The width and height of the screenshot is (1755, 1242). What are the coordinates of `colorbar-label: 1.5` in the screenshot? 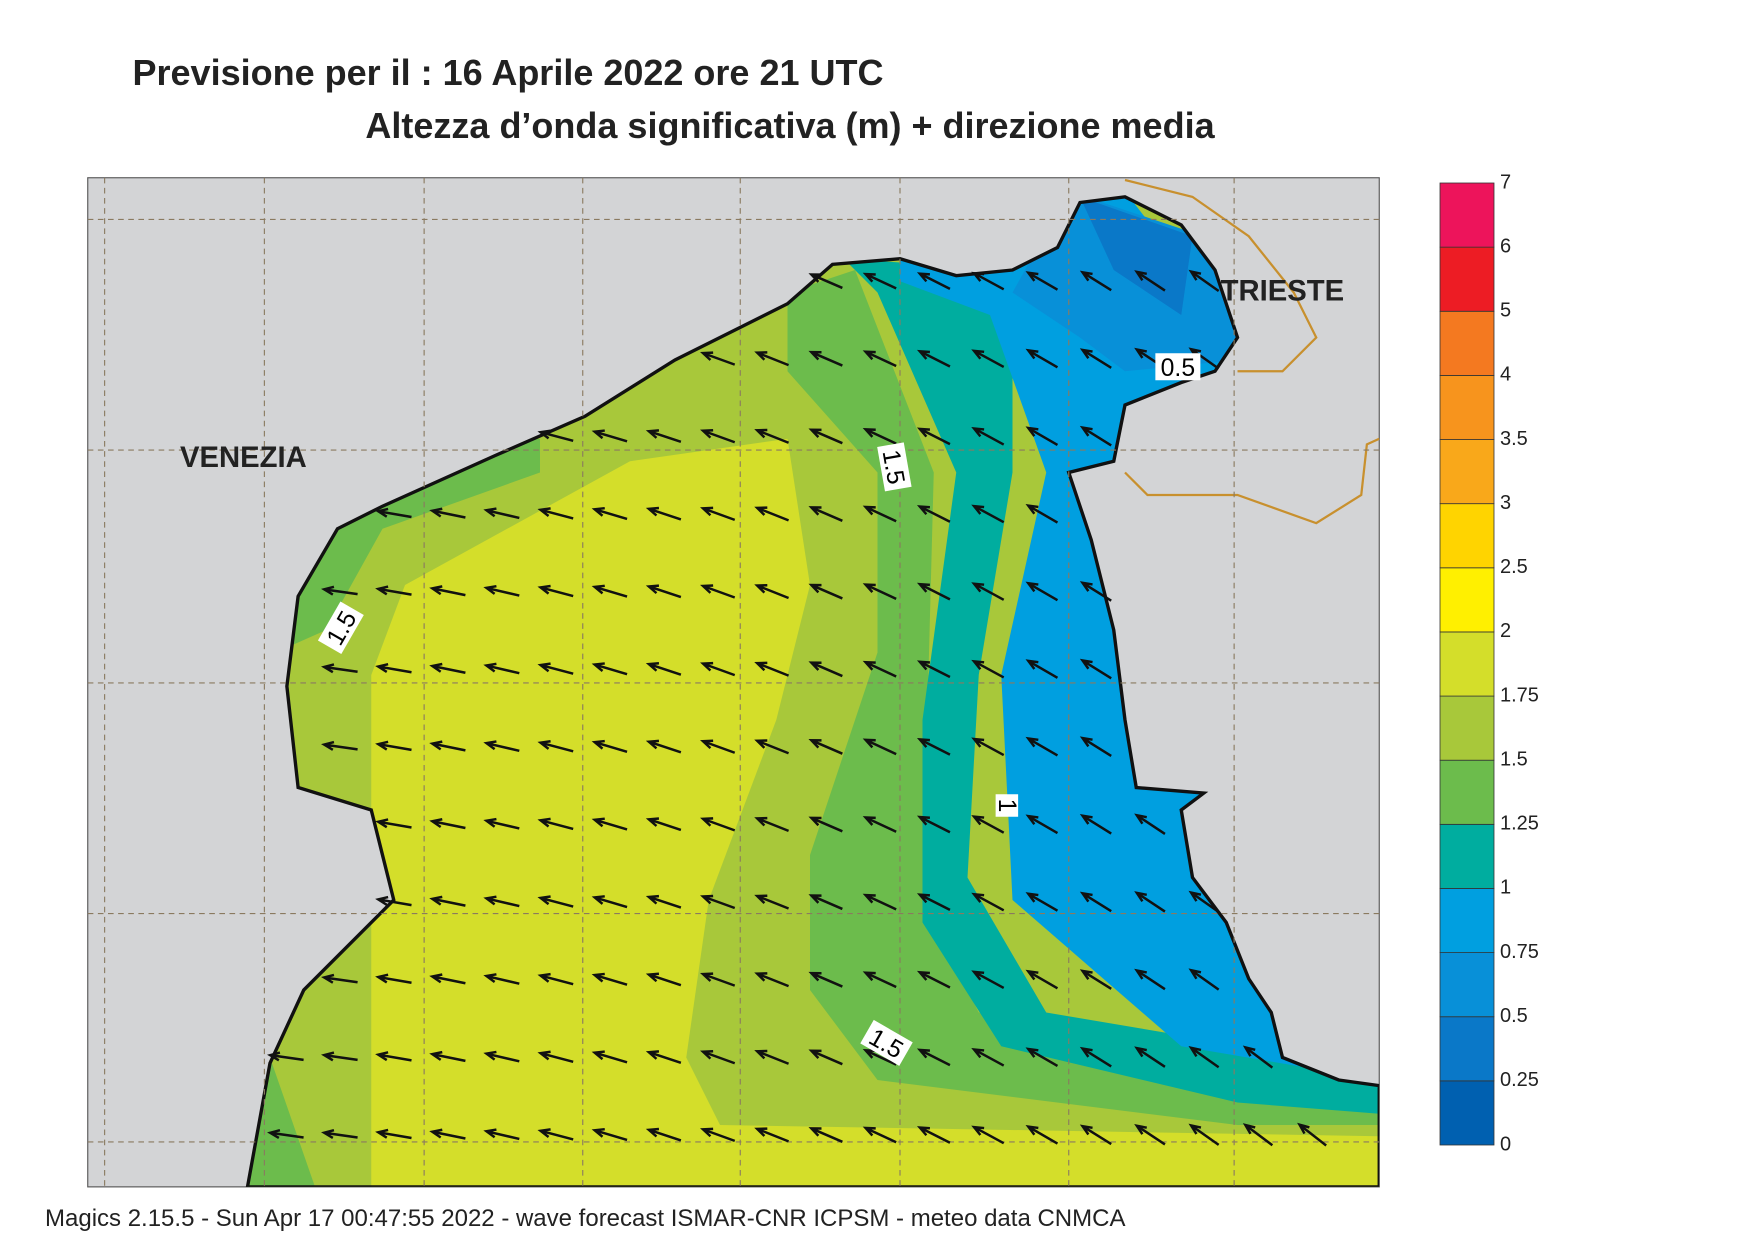 It's located at (1514, 759).